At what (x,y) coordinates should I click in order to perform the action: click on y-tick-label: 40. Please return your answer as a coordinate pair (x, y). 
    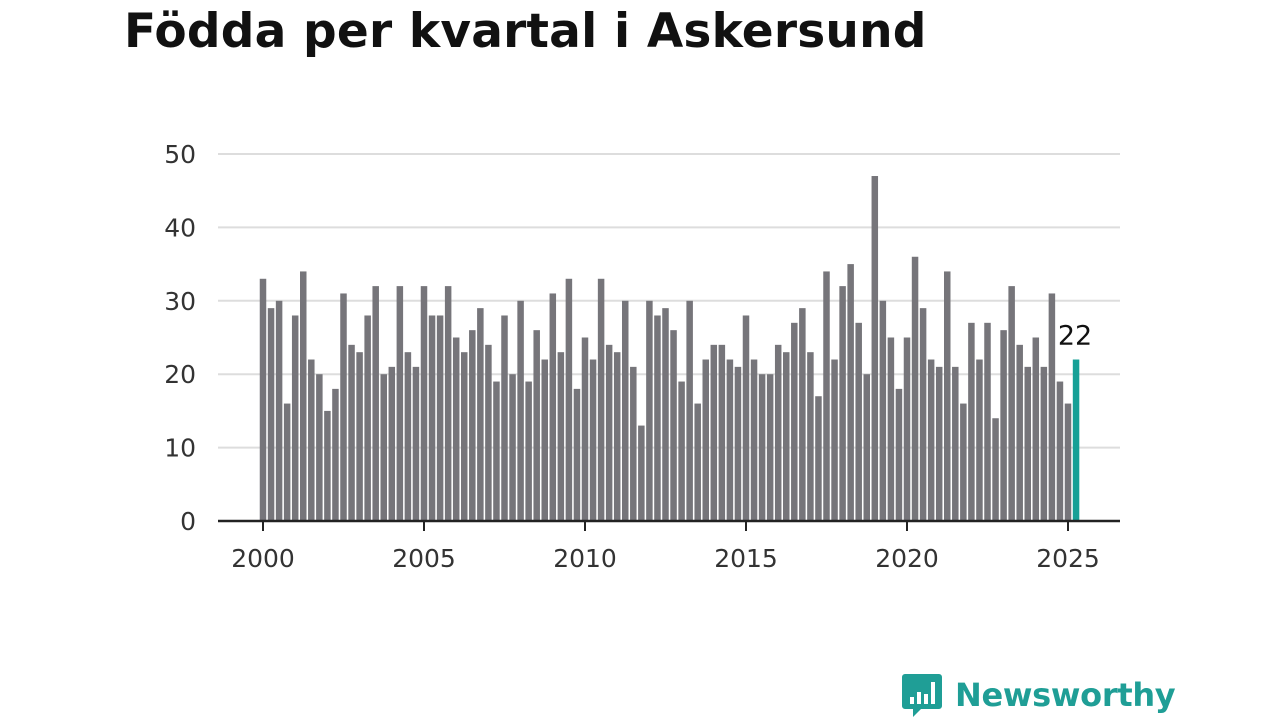
    Looking at the image, I should click on (180, 227).